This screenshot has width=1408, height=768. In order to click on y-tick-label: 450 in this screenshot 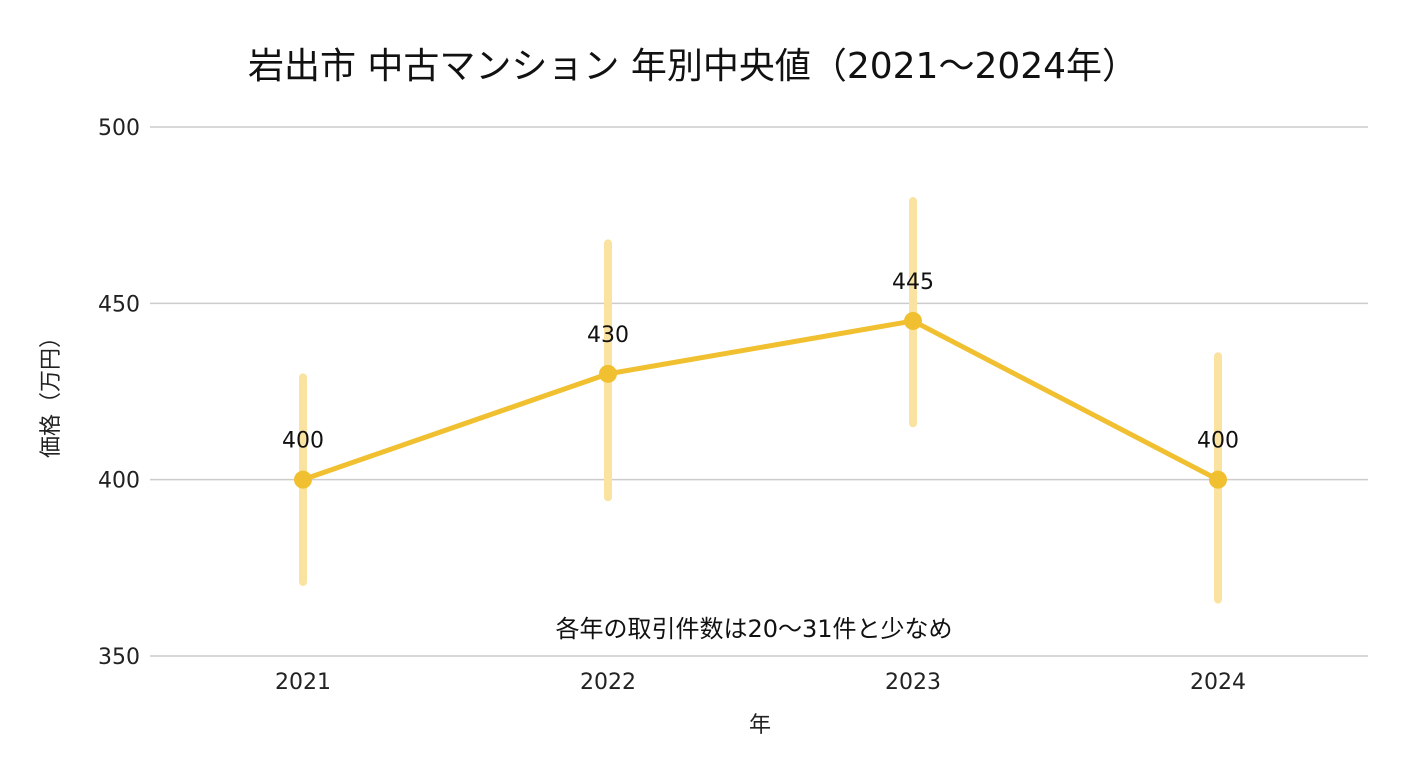, I will do `click(119, 304)`.